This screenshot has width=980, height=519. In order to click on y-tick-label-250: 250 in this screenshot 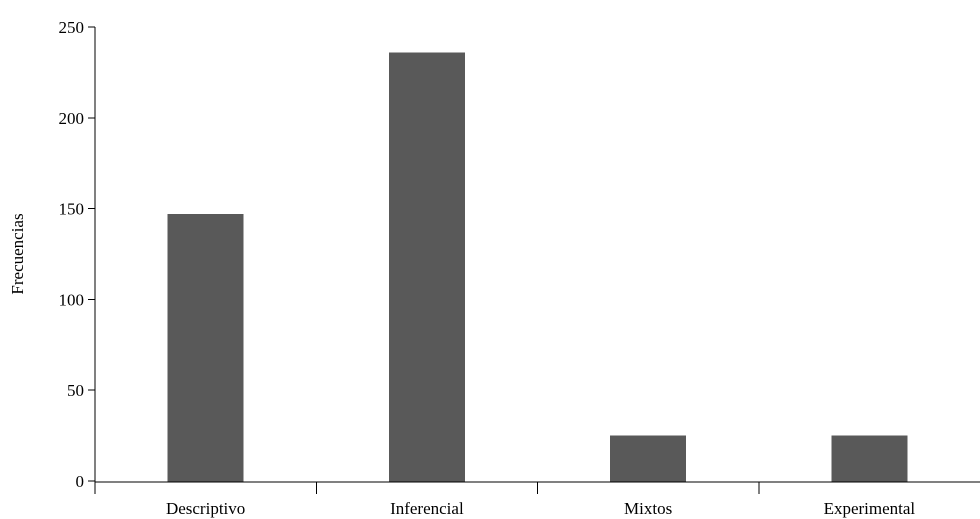, I will do `click(72, 27)`.